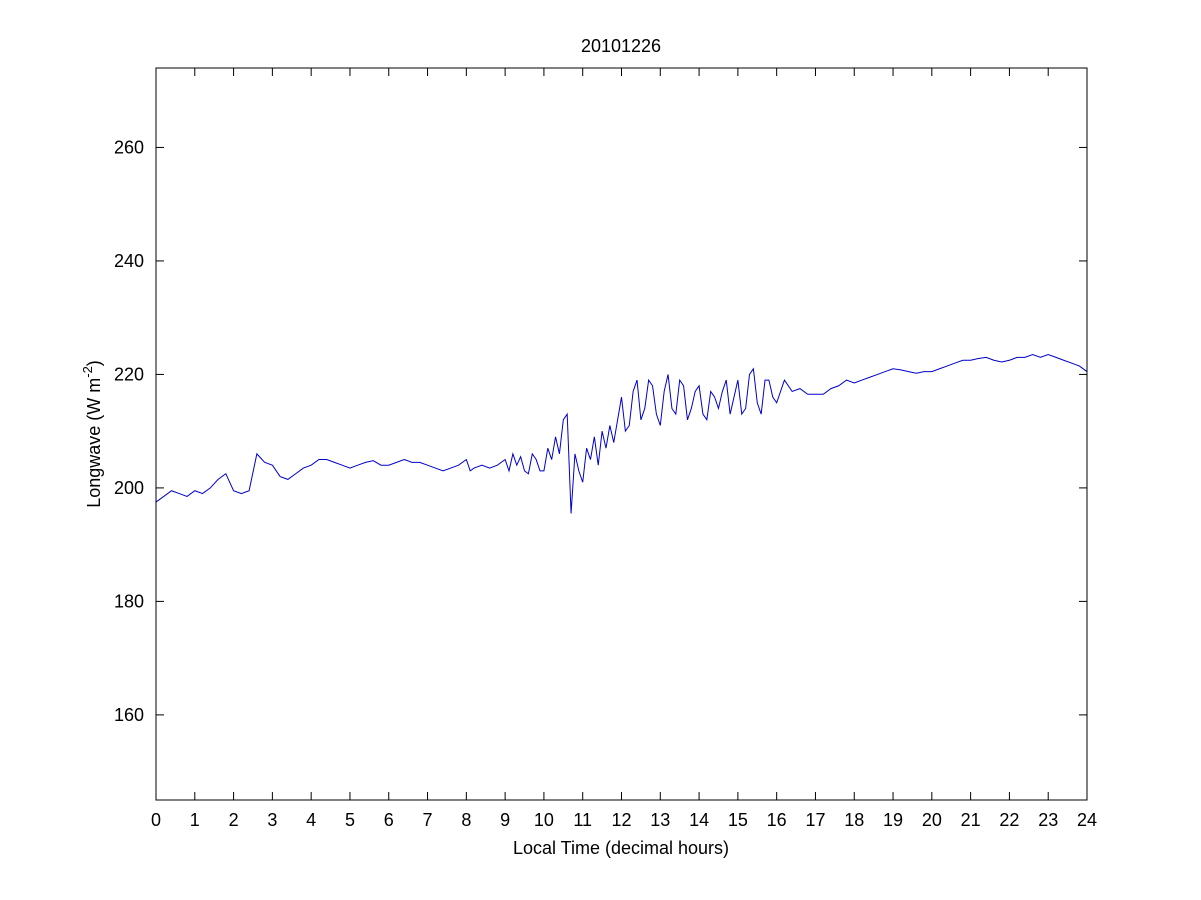 The height and width of the screenshot is (900, 1201). I want to click on y-tick-label: 160, so click(129, 715).